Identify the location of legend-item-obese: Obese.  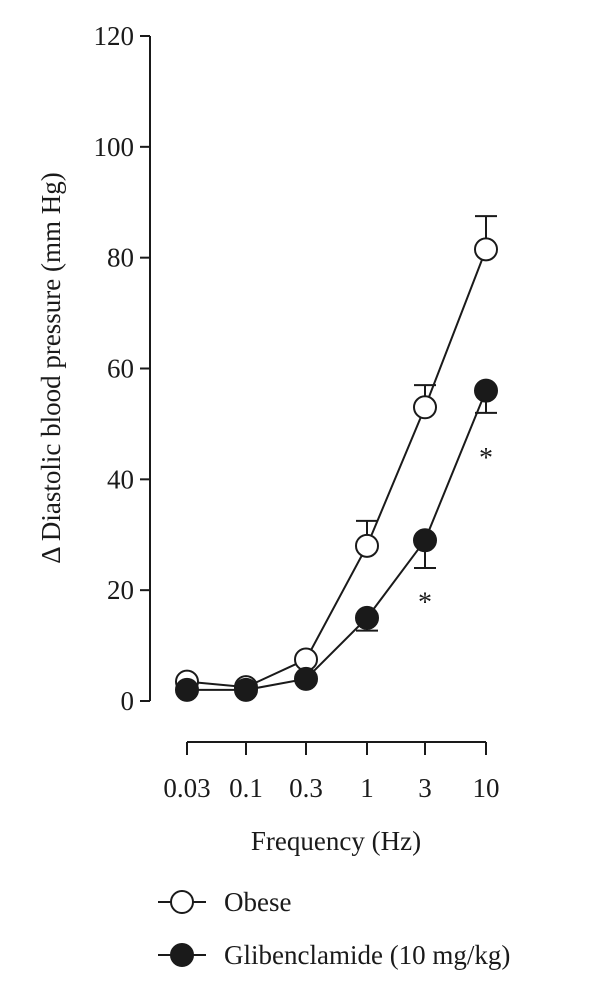
(224, 902).